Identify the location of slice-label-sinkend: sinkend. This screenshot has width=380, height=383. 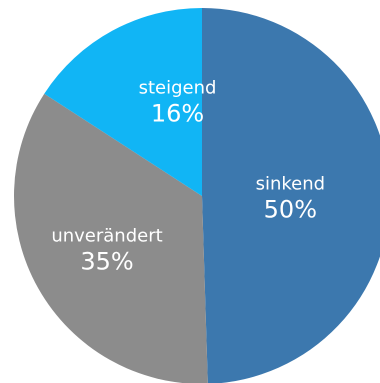
(290, 184).